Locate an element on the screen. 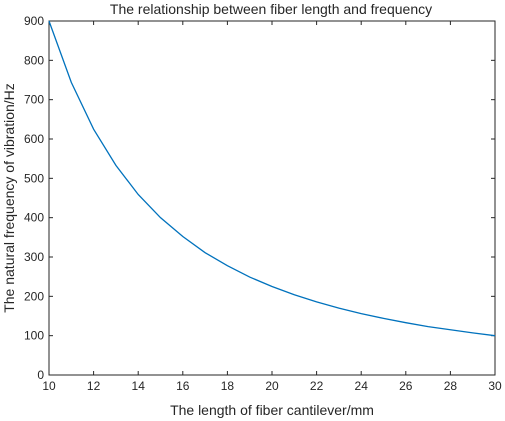 This screenshot has height=421, width=505. x-tick-label: 16 is located at coordinates (183, 386).